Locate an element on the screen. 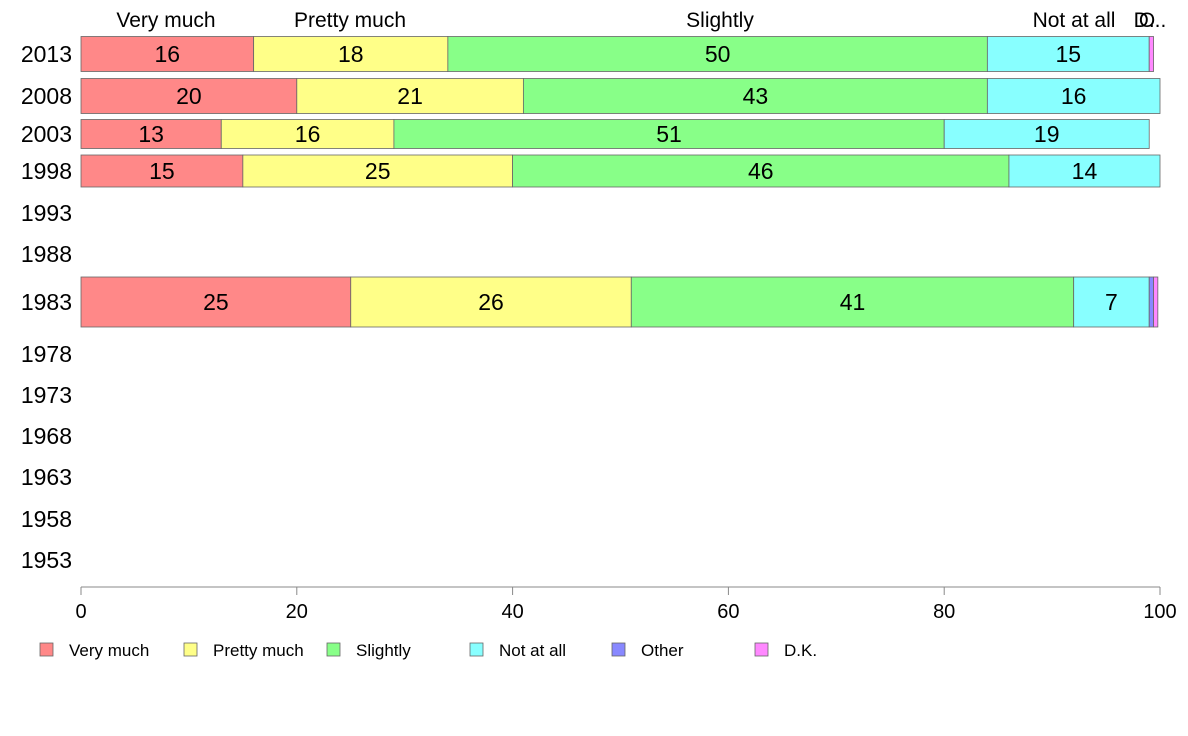  legend-label: Very much is located at coordinates (109, 650).